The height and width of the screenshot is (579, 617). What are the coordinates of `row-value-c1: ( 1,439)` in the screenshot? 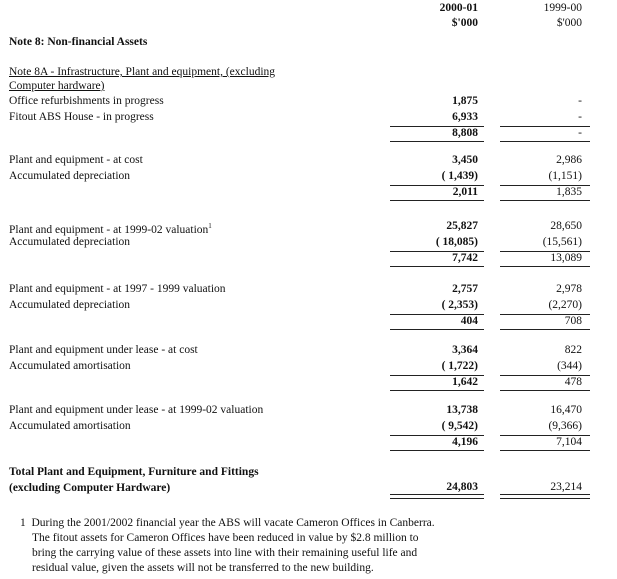 It's located at (459, 176).